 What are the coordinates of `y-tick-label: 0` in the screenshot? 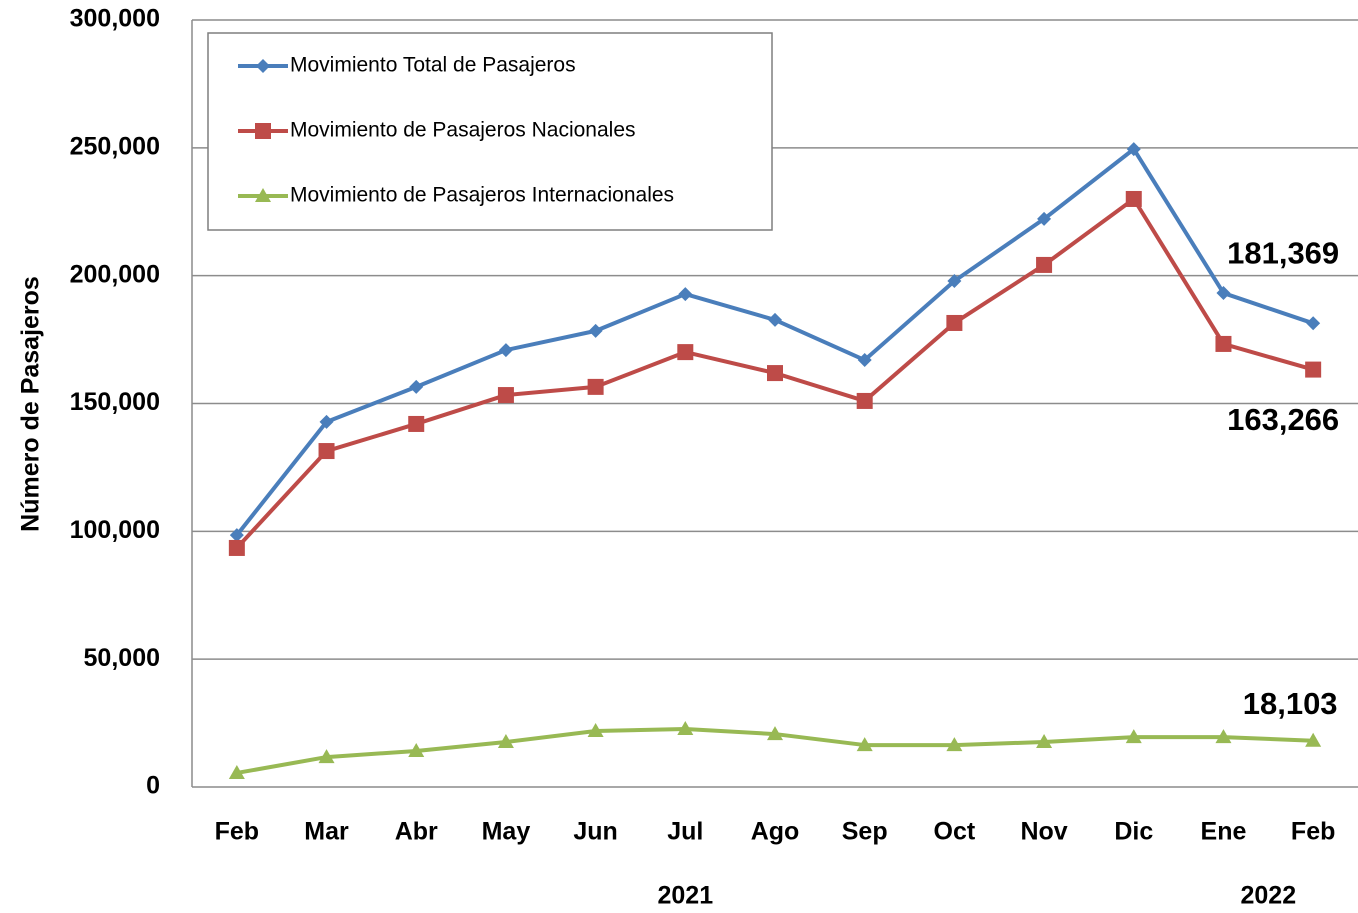 It's located at (153, 786).